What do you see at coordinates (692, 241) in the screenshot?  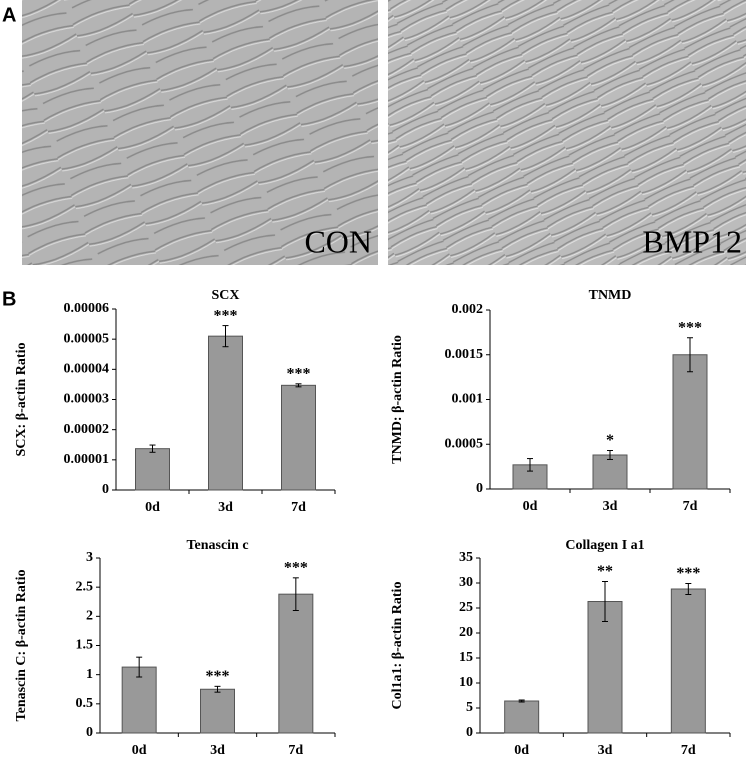 I see `image-label: BMP12` at bounding box center [692, 241].